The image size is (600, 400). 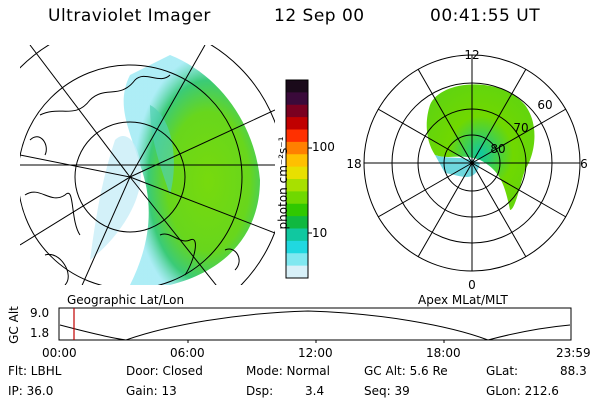 I want to click on door-info: Door: Closed, so click(x=164, y=371).